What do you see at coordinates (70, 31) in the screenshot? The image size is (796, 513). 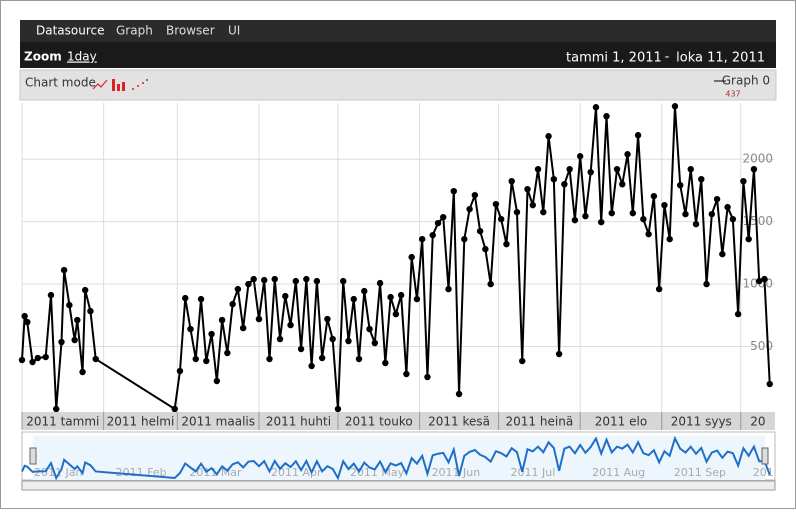 I see `nav-item: Datasource` at bounding box center [70, 31].